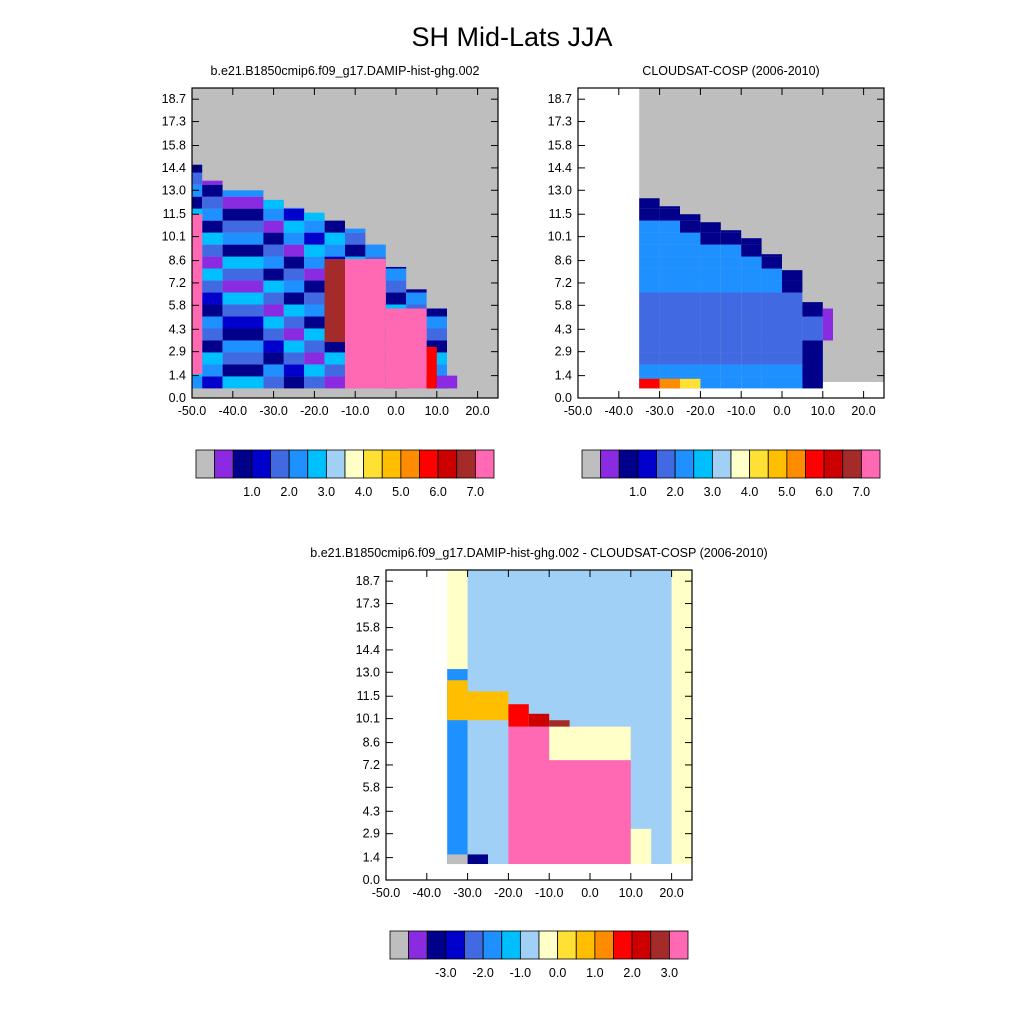 The height and width of the screenshot is (1024, 1024). What do you see at coordinates (749, 492) in the screenshot?
I see `colorbar-label: 4.0` at bounding box center [749, 492].